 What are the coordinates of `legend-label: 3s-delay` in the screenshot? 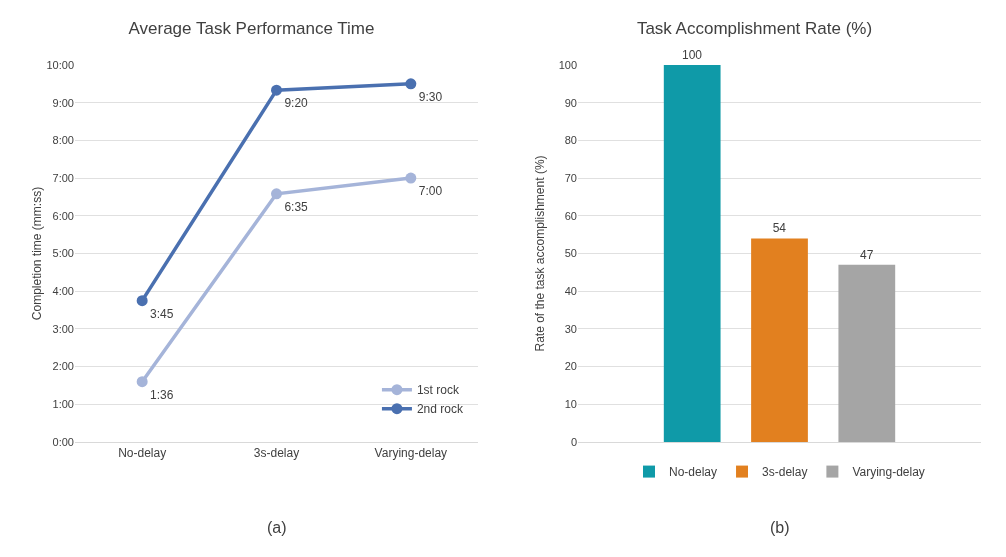 It's located at (785, 472).